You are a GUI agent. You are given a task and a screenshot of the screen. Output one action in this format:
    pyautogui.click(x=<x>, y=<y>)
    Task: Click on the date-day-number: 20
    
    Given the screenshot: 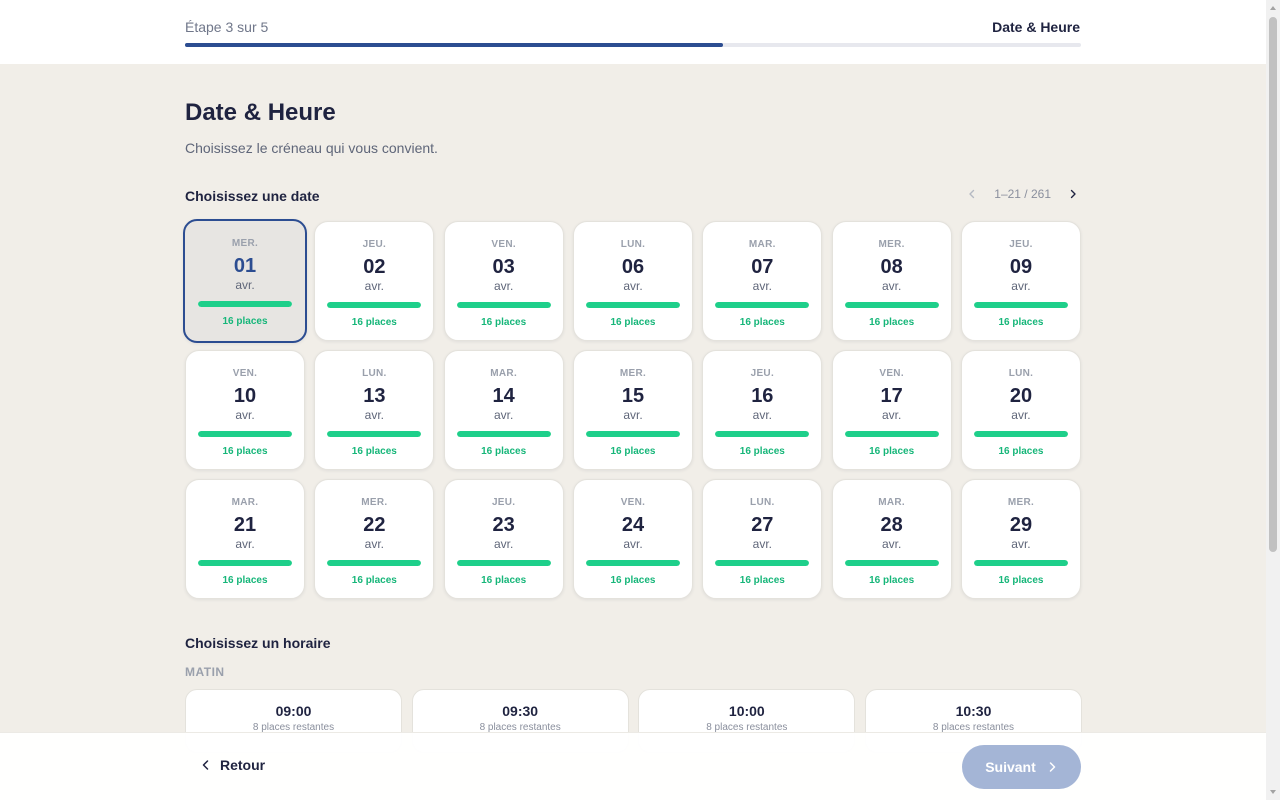 What is the action you would take?
    pyautogui.click(x=1021, y=396)
    